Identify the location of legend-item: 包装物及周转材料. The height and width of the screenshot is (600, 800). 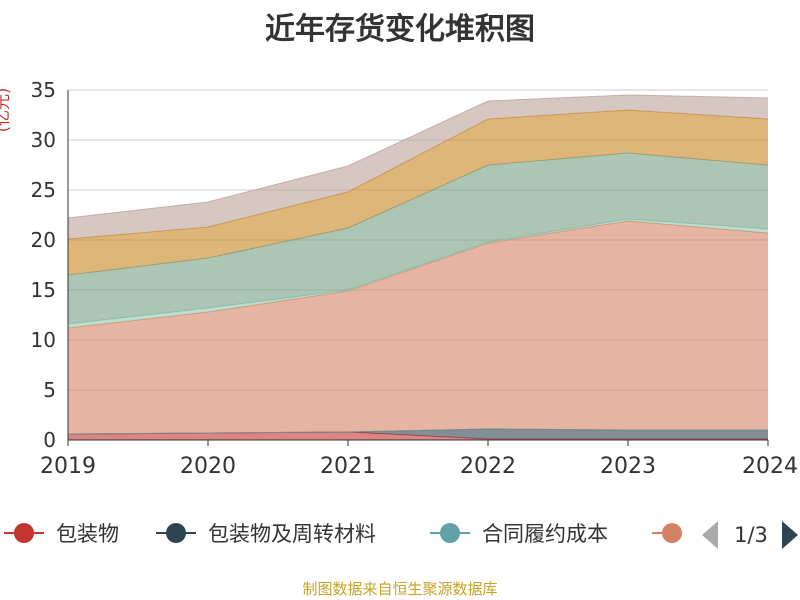
(266, 534).